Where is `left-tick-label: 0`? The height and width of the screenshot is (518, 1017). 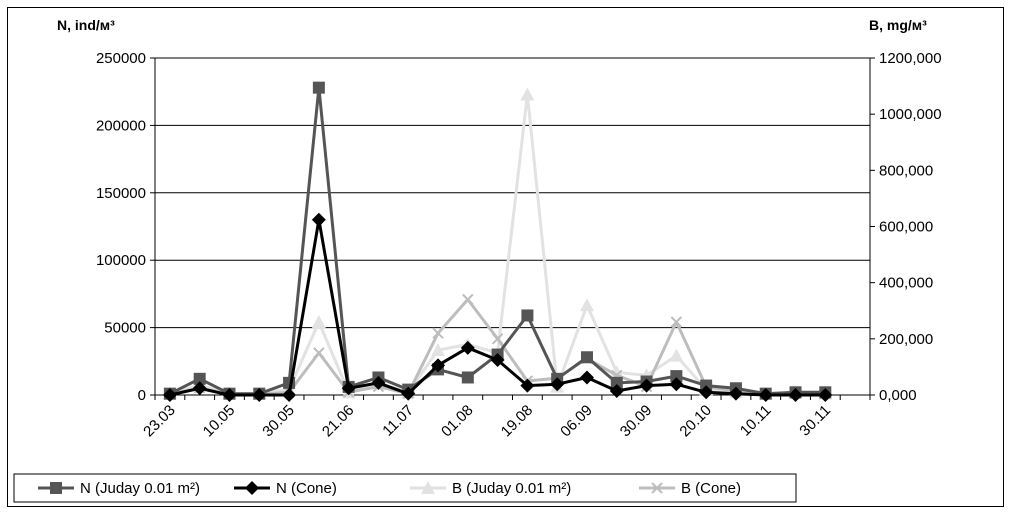 left-tick-label: 0 is located at coordinates (142, 395).